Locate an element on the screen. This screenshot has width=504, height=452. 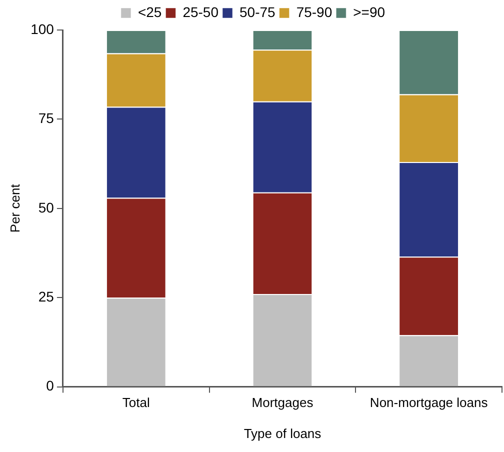
y-tick-label: 50 is located at coordinates (46, 207).